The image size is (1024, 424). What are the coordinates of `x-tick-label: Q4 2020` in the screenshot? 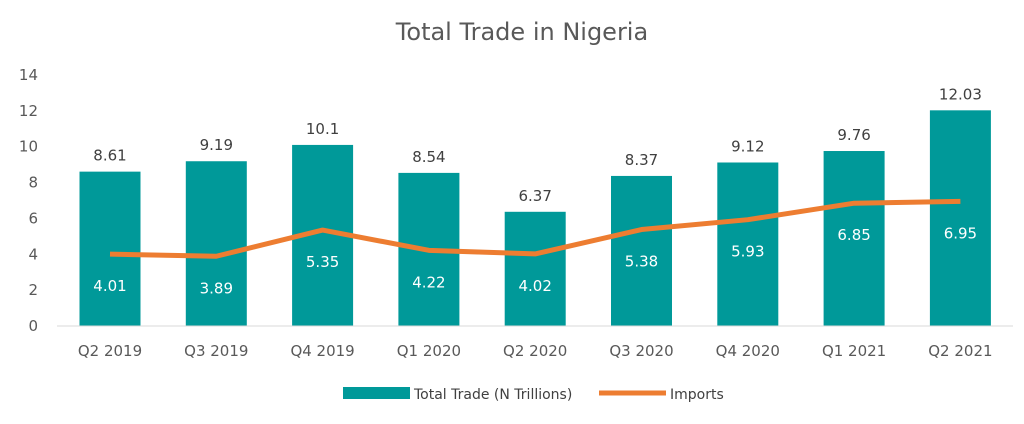 It's located at (748, 351).